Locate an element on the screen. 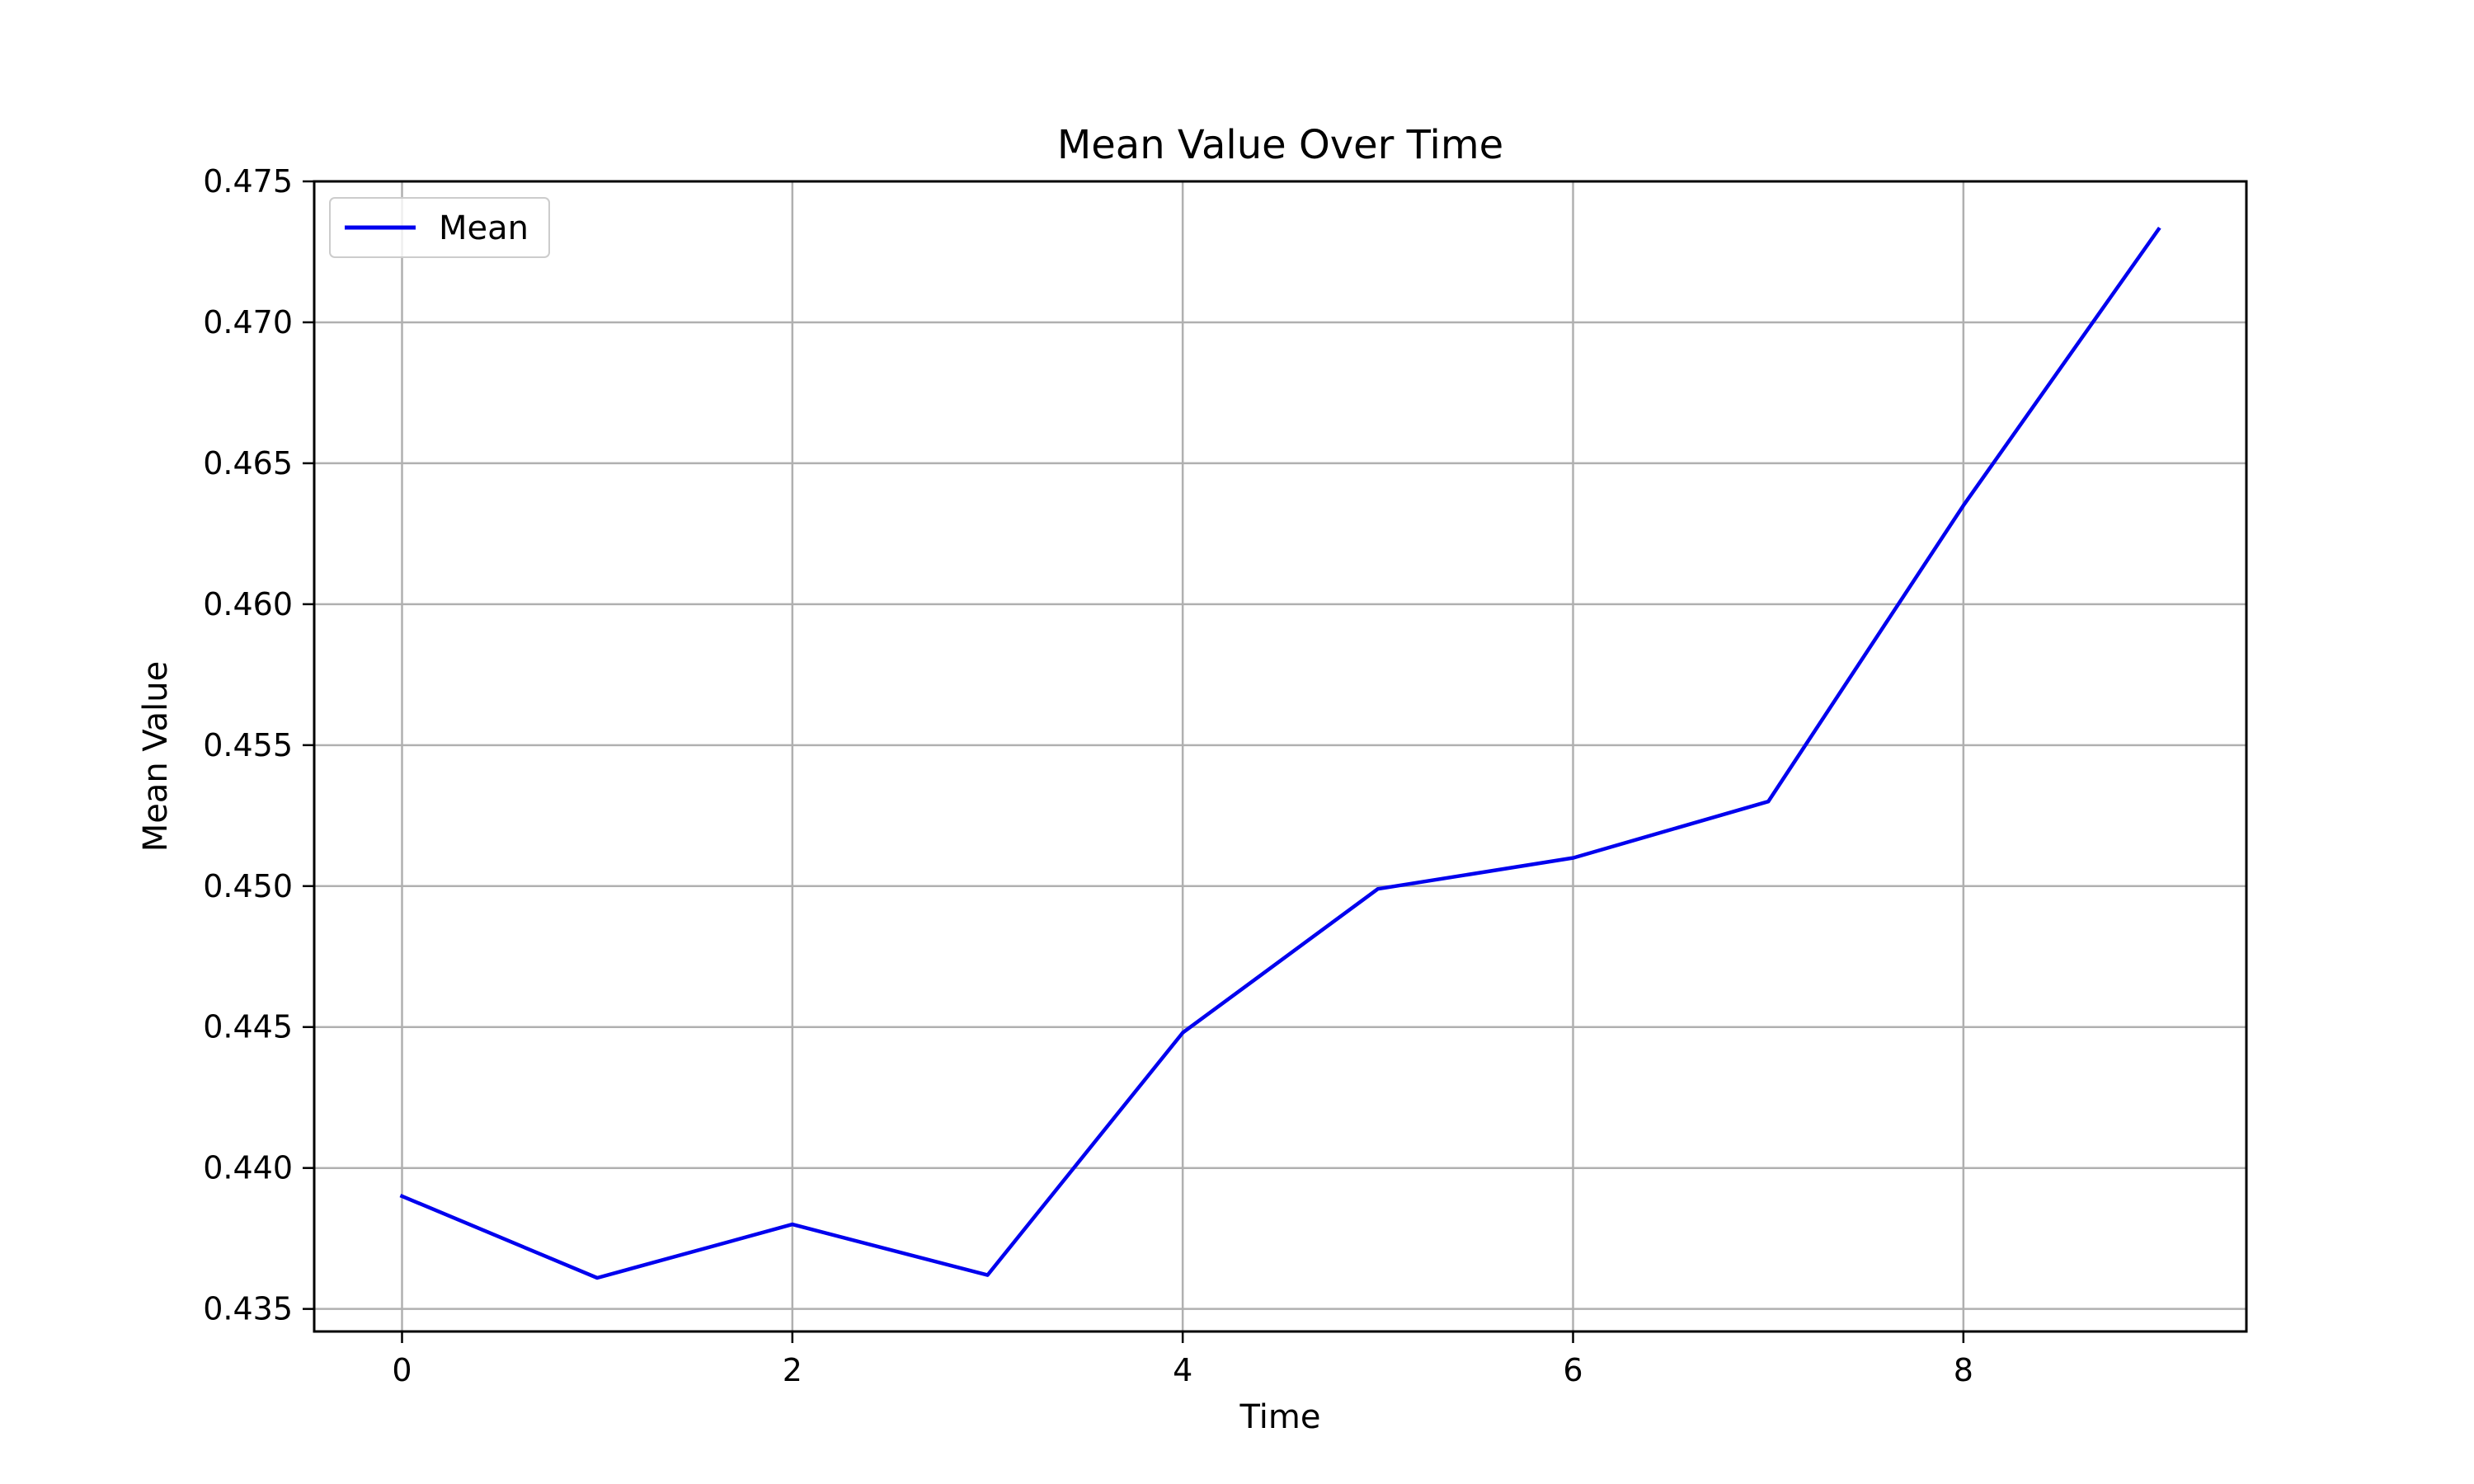 The image size is (2474, 1484). legend-box is located at coordinates (439, 228).